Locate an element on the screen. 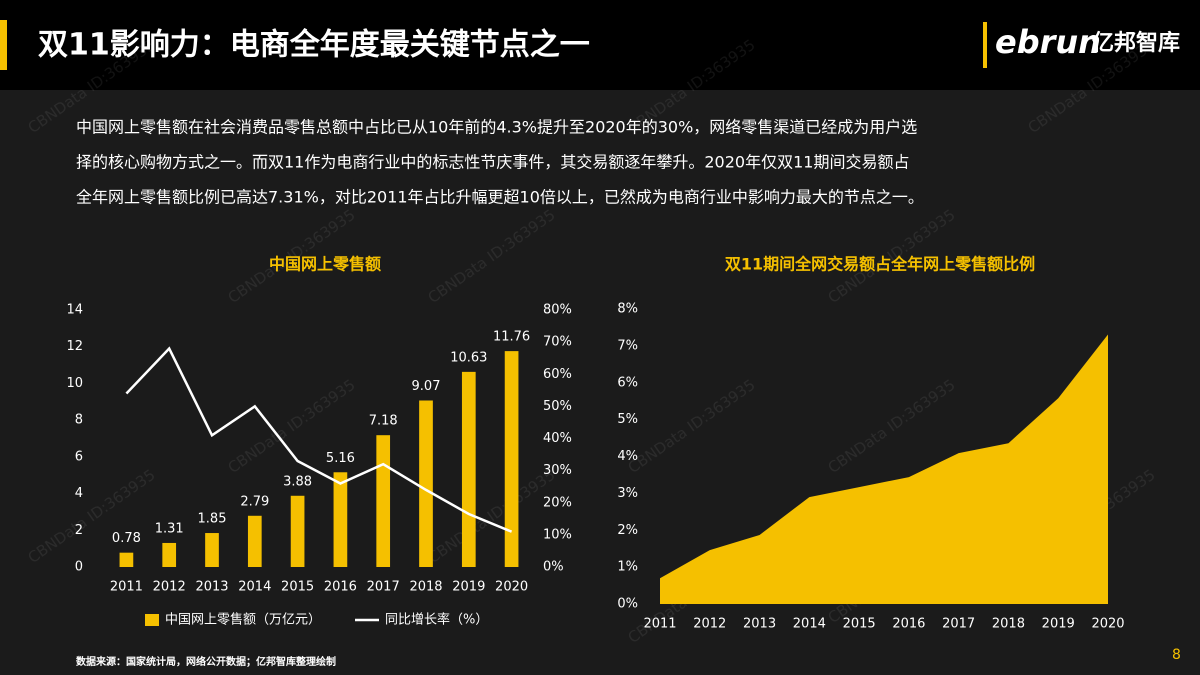 The width and height of the screenshot is (1200, 675). y-tick-label: 2% is located at coordinates (627, 530).